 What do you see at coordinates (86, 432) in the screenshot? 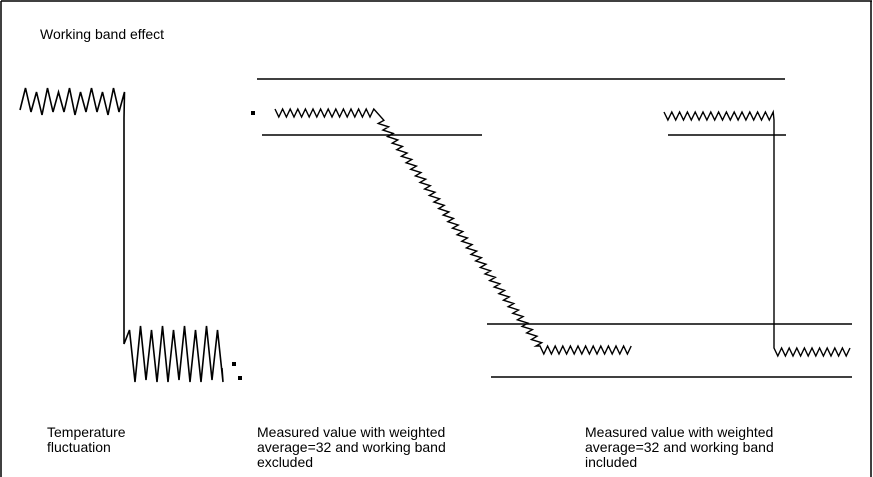
I see `temperature-label-line-1: Temperature` at bounding box center [86, 432].